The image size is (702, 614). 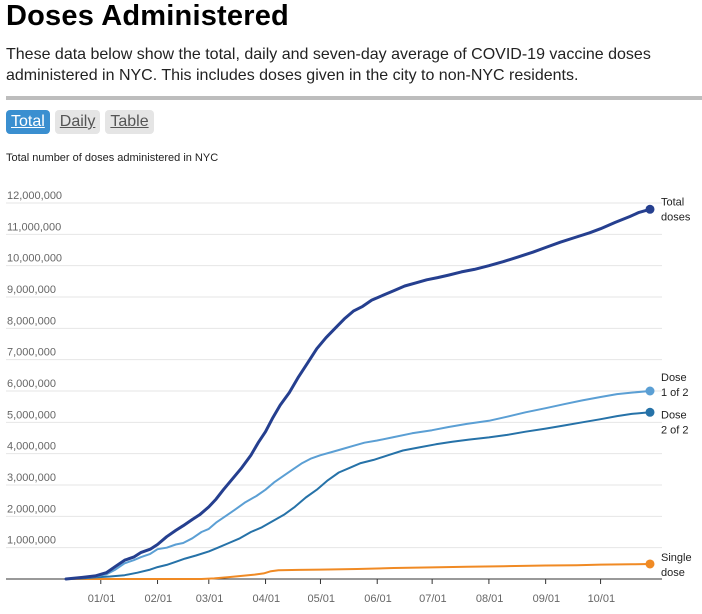 What do you see at coordinates (354, 98) in the screenshot?
I see `divider` at bounding box center [354, 98].